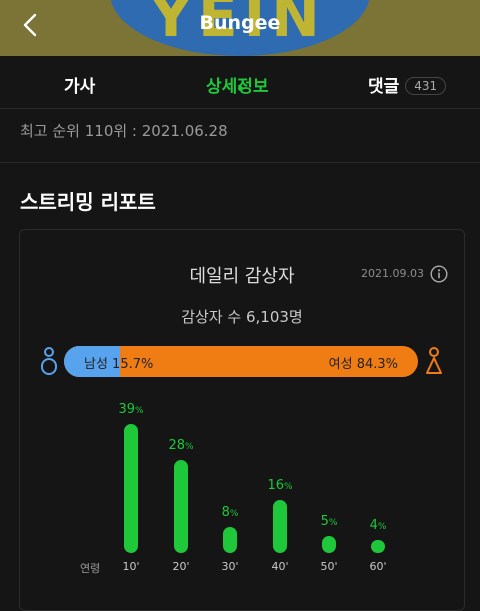  I want to click on age-bar-value: 4%, so click(378, 525).